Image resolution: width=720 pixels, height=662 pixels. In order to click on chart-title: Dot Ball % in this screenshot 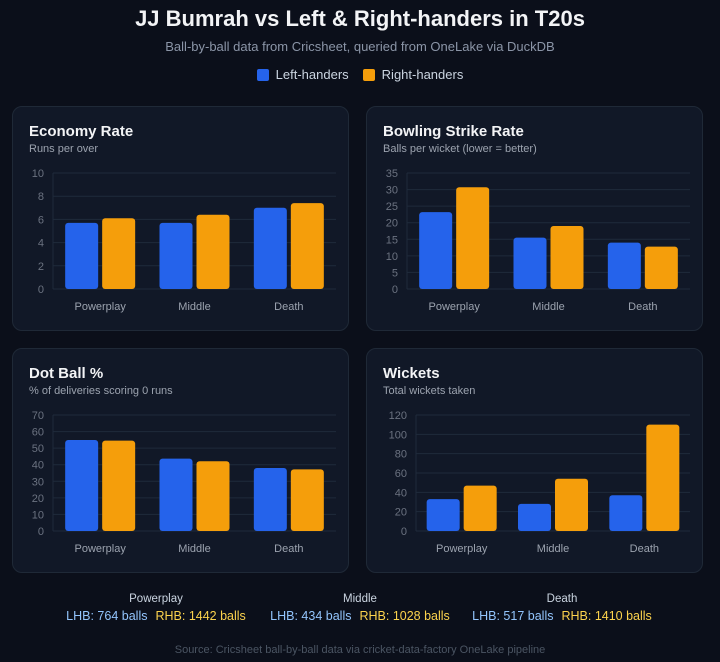, I will do `click(66, 373)`.